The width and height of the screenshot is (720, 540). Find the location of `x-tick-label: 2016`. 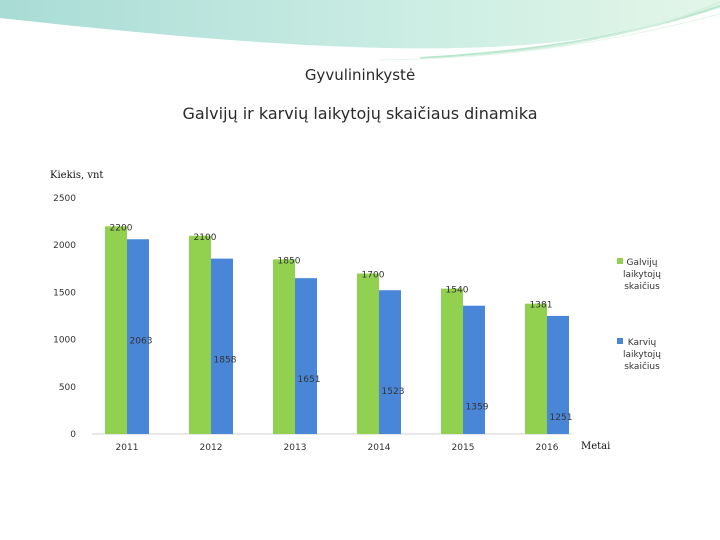

x-tick-label: 2016 is located at coordinates (547, 448).